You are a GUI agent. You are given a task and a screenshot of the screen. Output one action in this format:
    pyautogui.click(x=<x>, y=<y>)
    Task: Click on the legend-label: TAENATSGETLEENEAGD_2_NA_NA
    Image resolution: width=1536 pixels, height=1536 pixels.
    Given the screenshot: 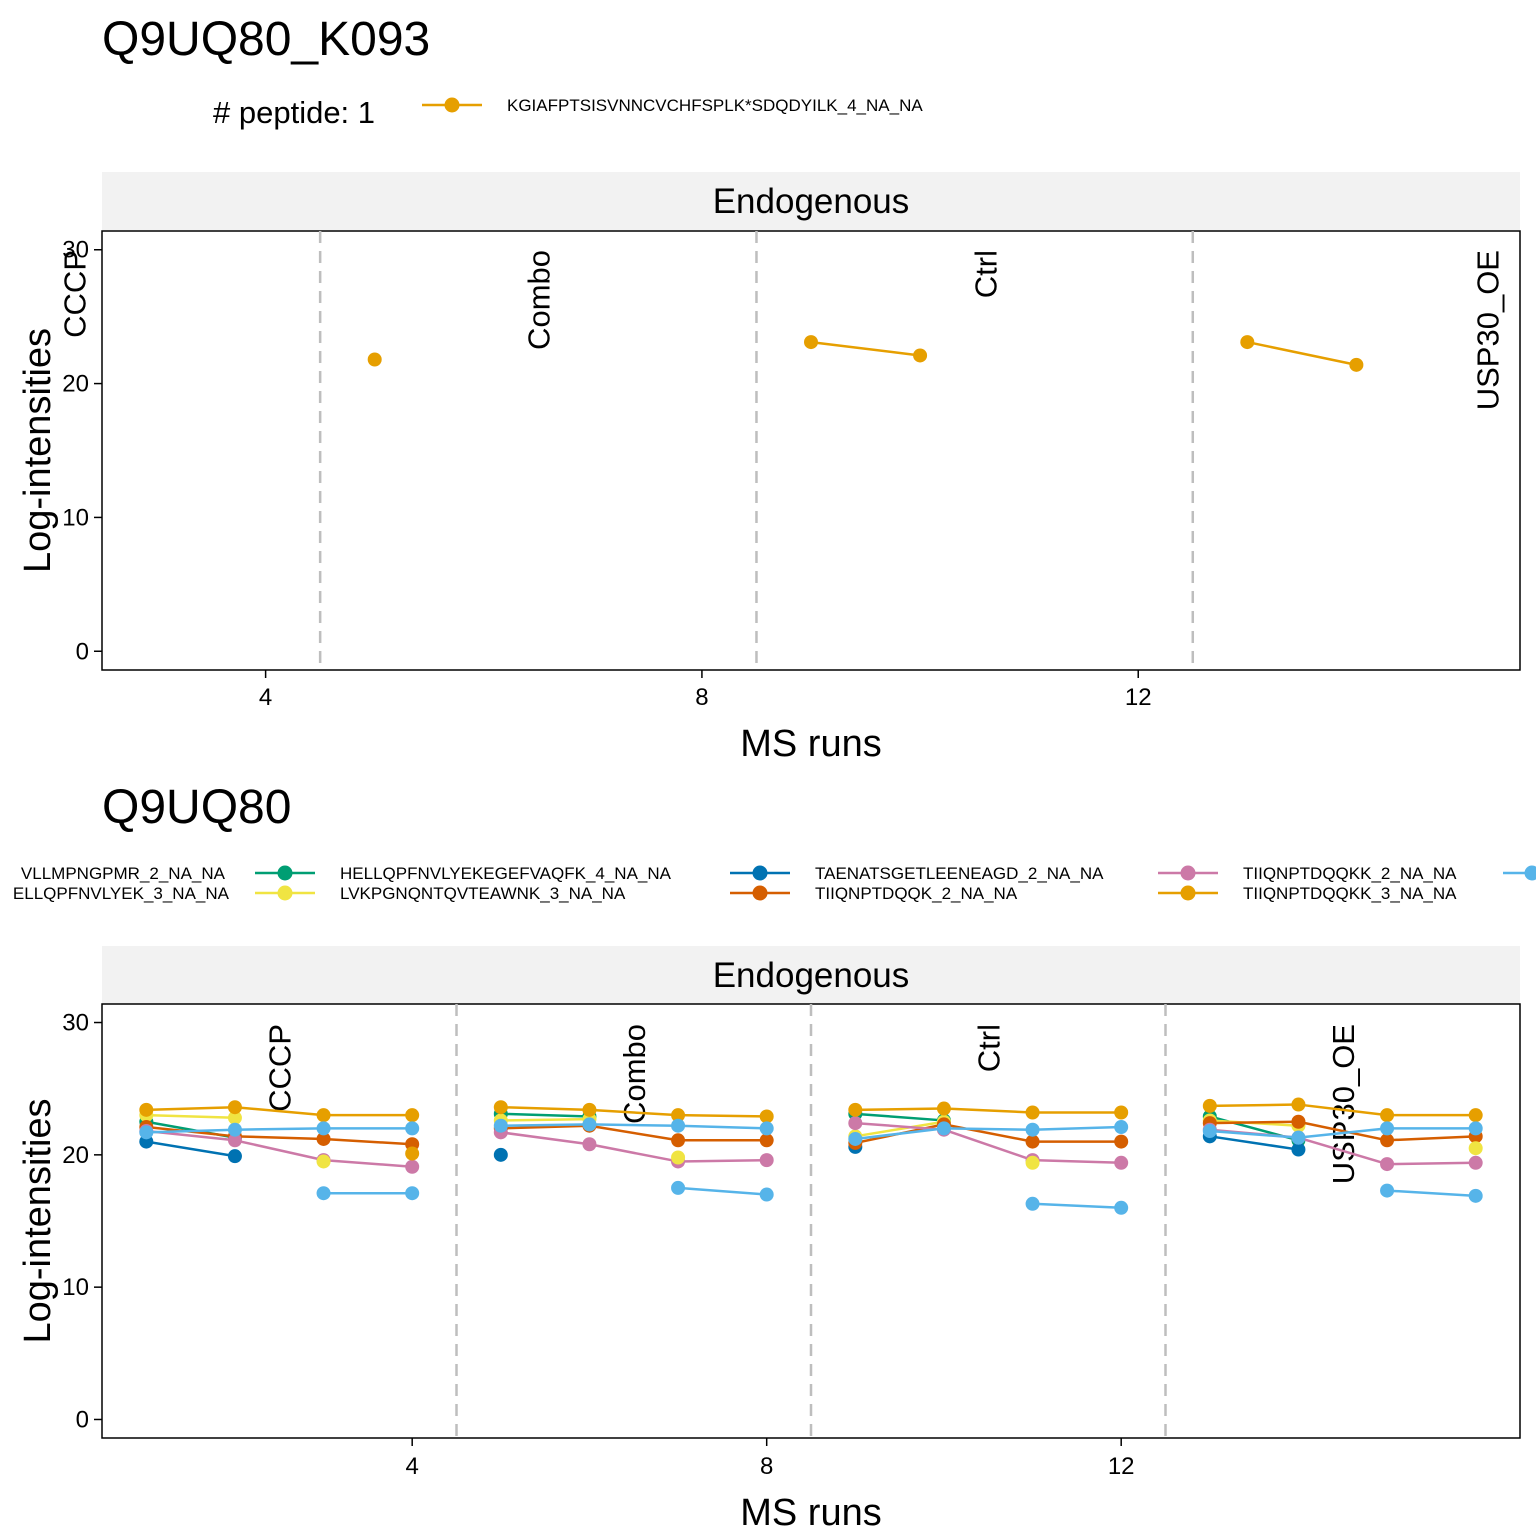 What is the action you would take?
    pyautogui.click(x=959, y=873)
    